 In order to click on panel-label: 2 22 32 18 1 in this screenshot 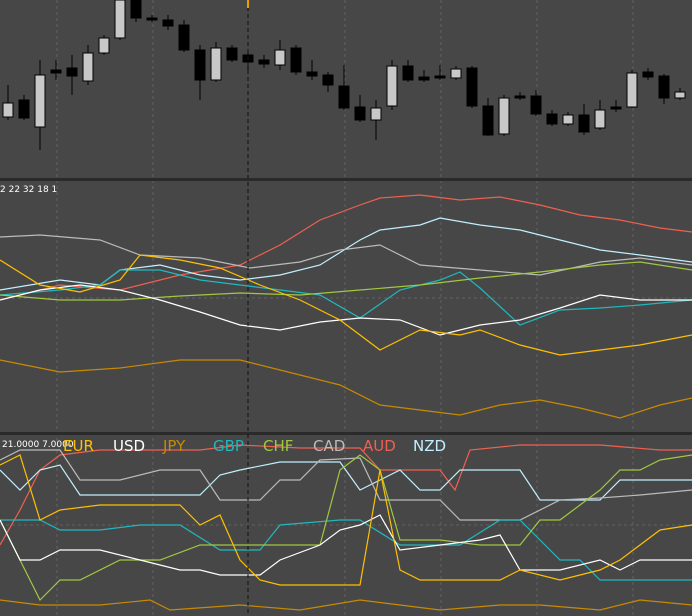, I will do `click(28, 190)`.